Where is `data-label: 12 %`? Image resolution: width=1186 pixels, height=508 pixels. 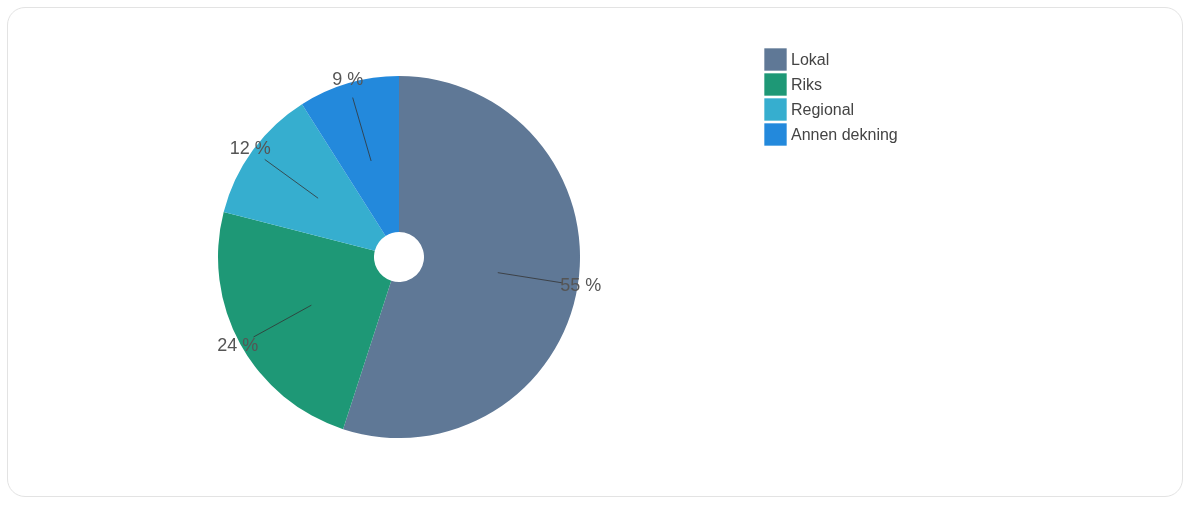
data-label: 12 % is located at coordinates (250, 147).